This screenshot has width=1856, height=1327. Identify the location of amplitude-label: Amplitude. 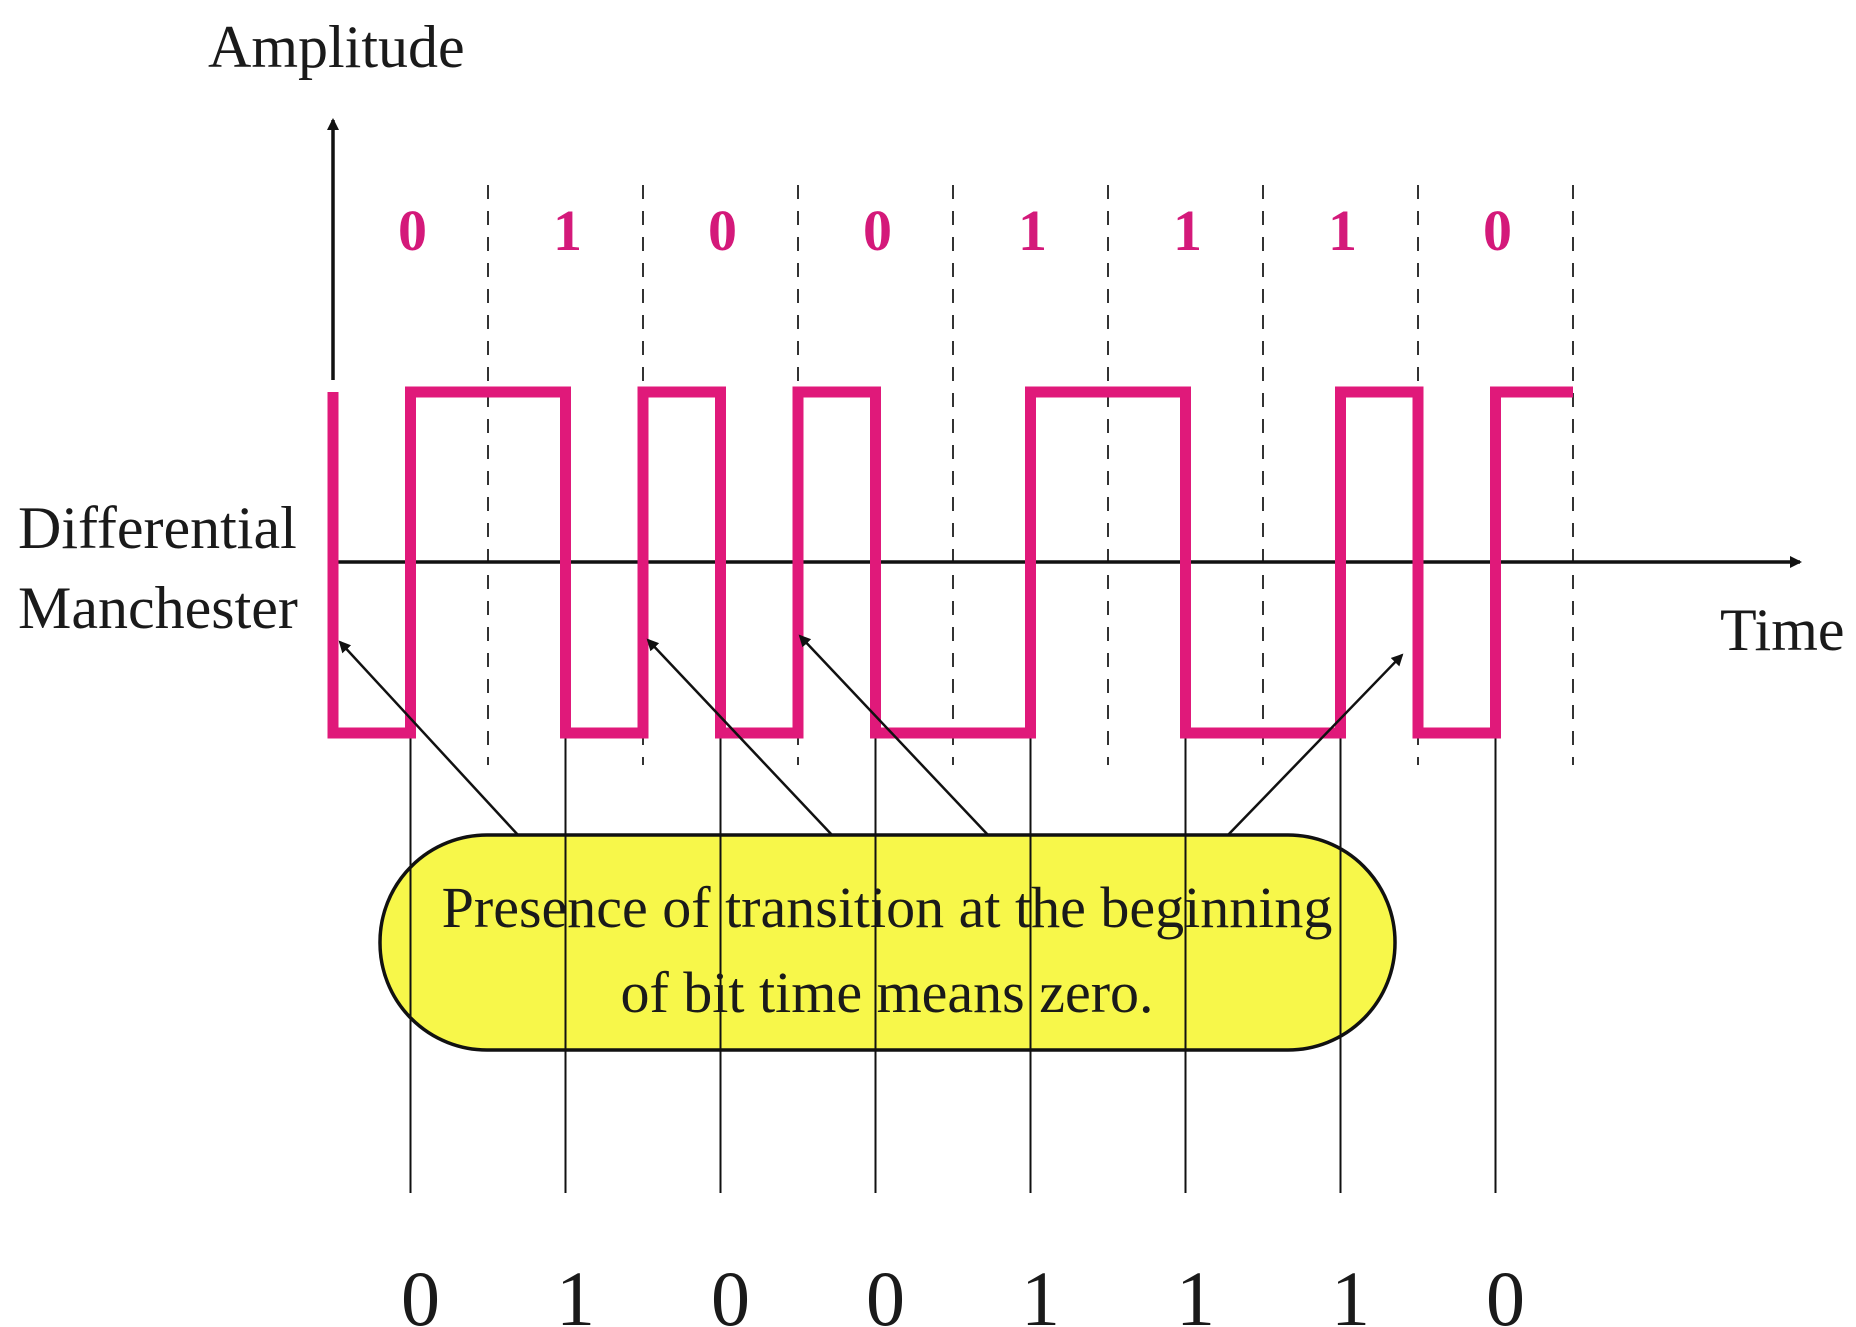
(336, 47).